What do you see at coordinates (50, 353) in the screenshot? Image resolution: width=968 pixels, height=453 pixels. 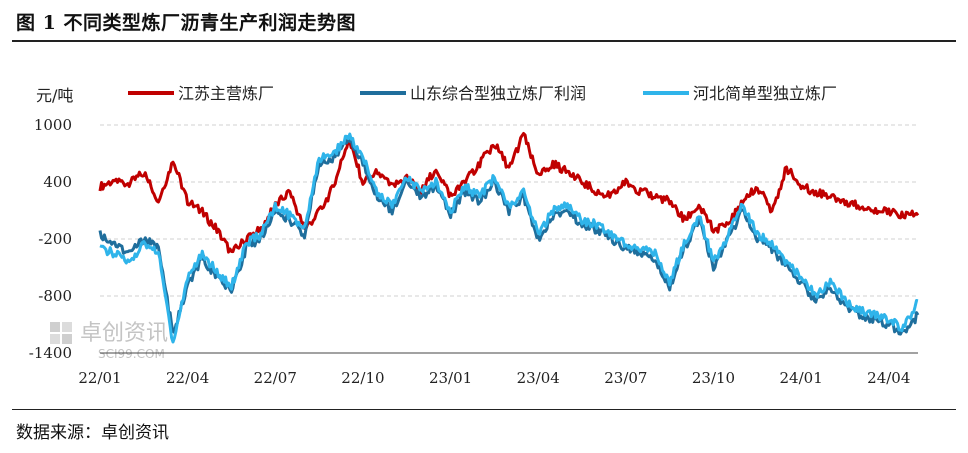 I see `y-tick-label: -1400` at bounding box center [50, 353].